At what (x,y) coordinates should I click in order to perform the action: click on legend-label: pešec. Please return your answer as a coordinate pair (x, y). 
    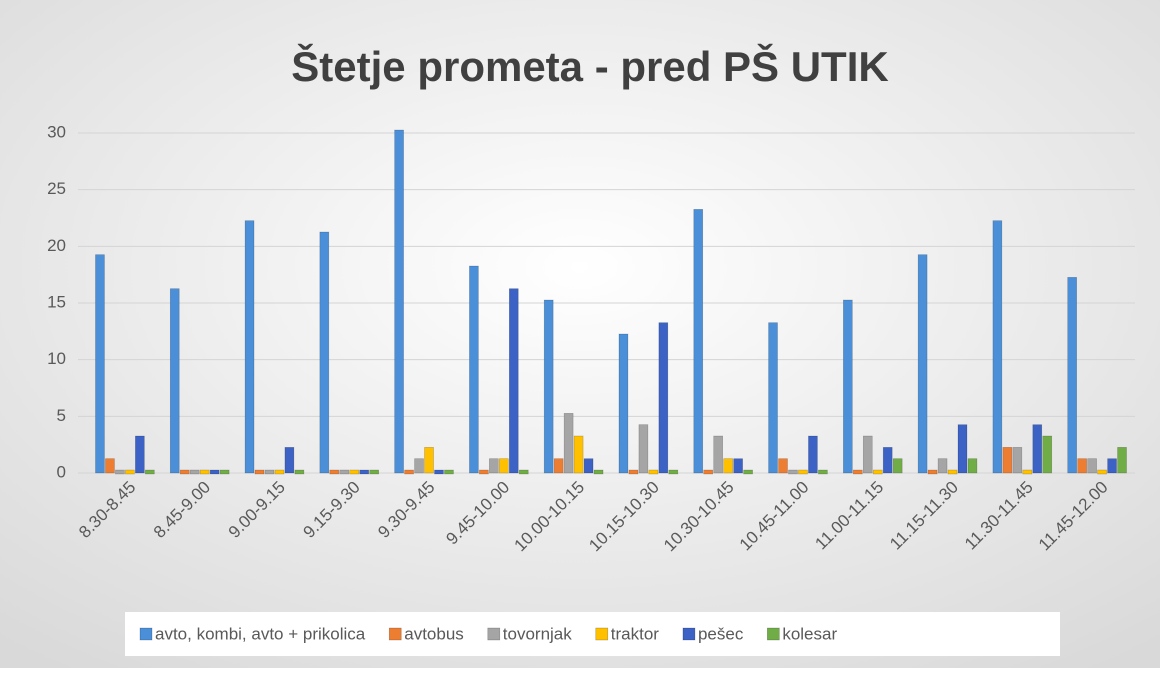
    Looking at the image, I should click on (721, 633).